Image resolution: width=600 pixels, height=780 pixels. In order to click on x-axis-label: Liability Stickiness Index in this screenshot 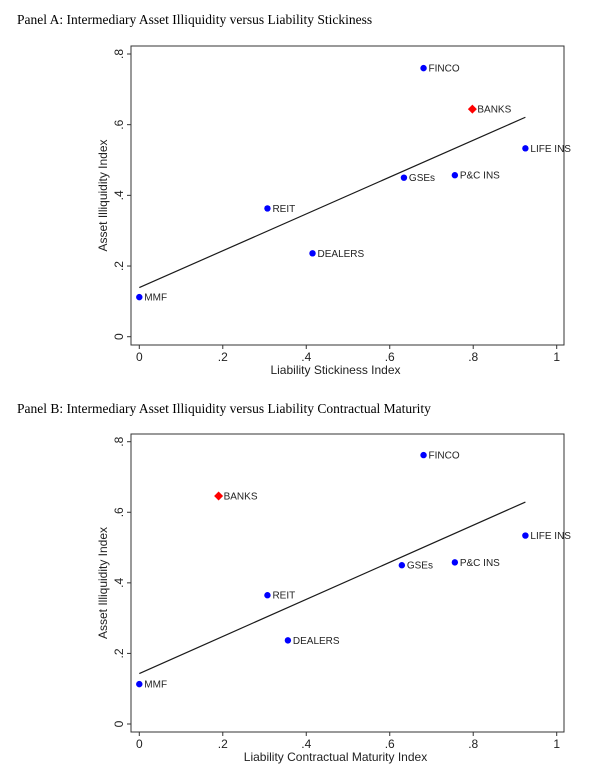, I will do `click(335, 370)`.